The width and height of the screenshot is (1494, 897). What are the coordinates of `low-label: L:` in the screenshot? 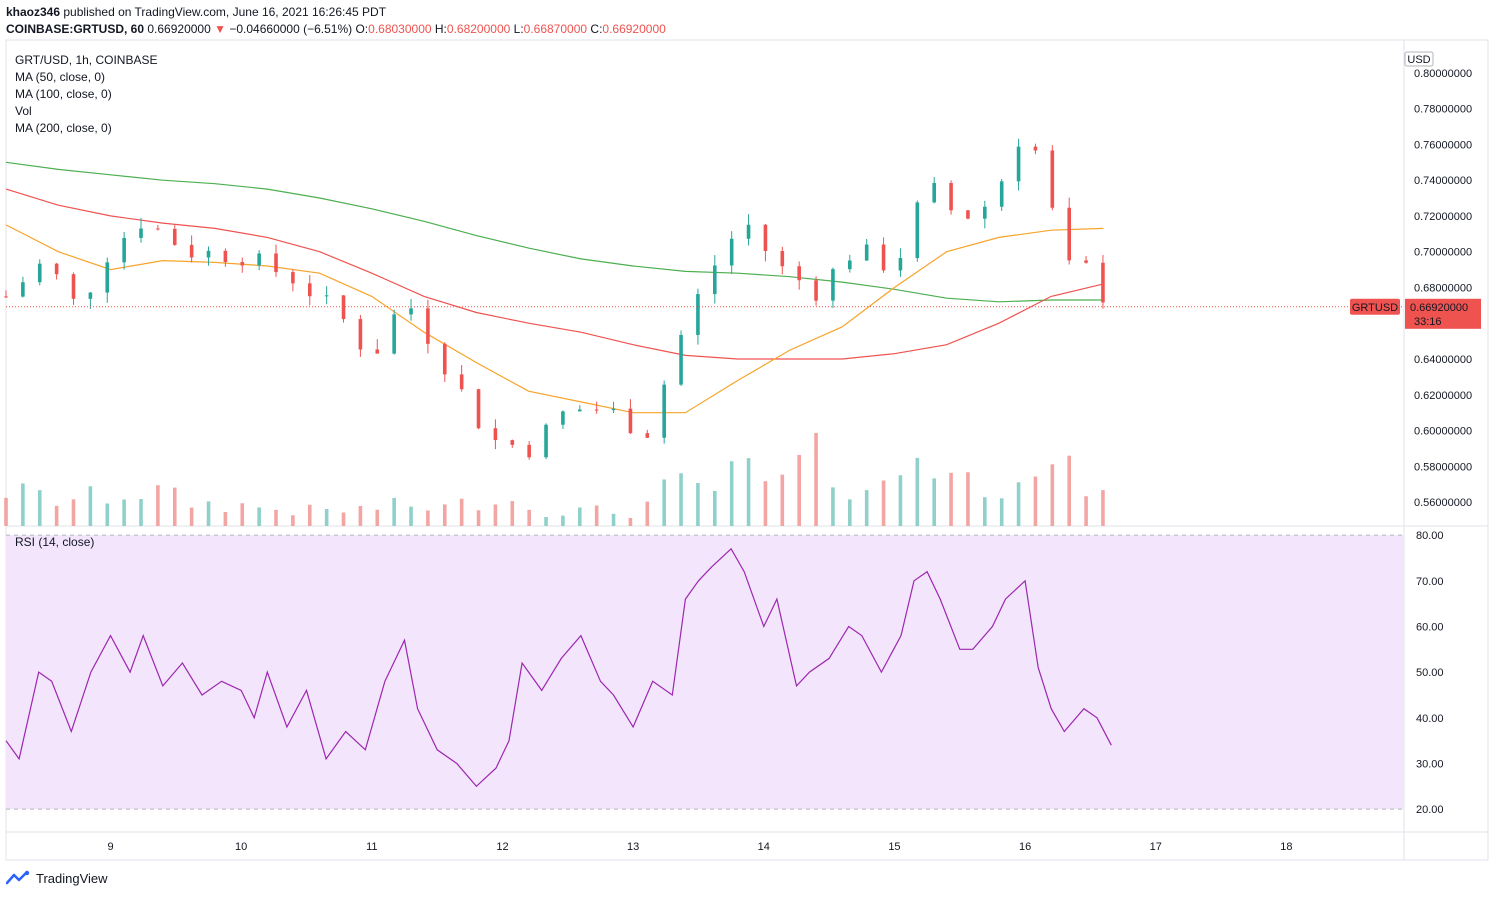 It's located at (518, 29).